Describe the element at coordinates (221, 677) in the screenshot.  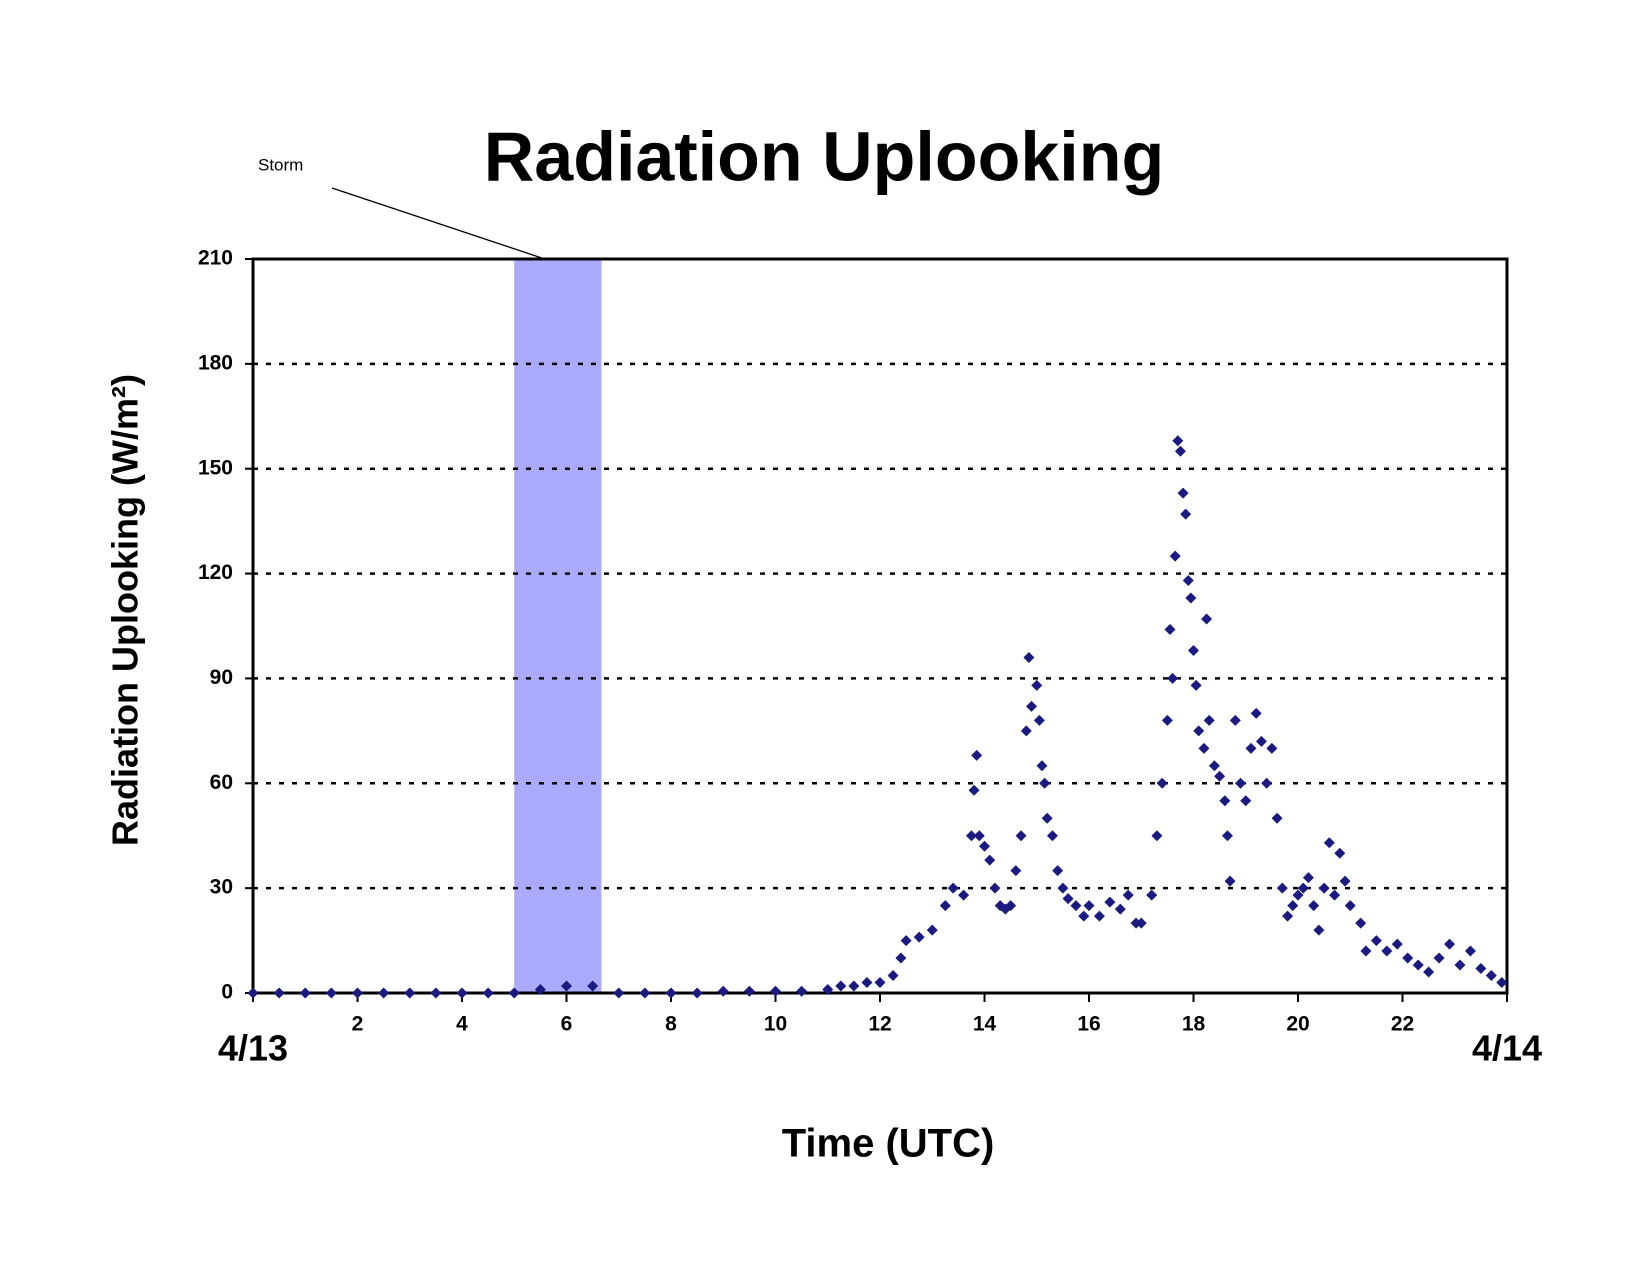
I see `y-tick-label: 90` at that location.